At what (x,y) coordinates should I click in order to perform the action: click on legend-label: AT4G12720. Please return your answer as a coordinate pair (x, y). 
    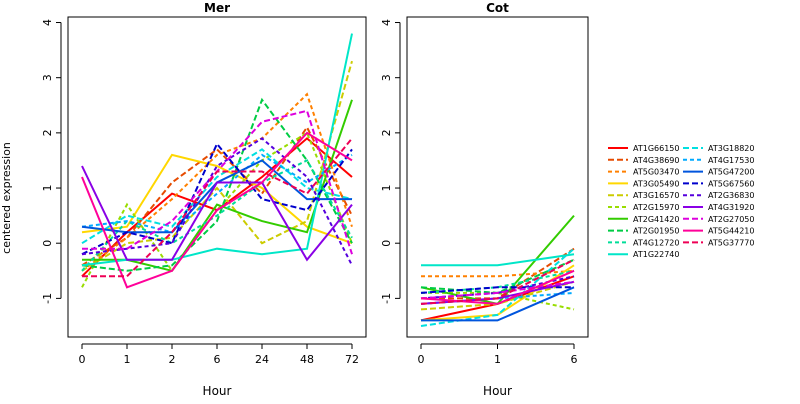
    Looking at the image, I should click on (656, 242).